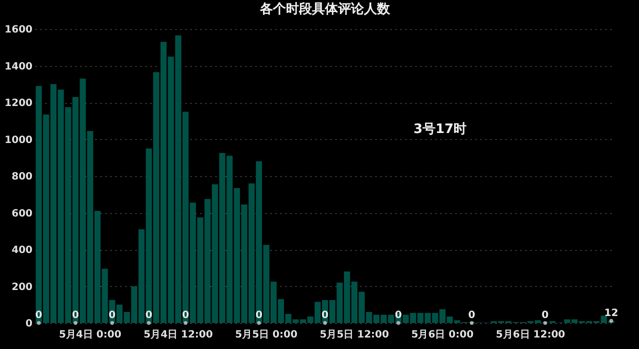 This screenshot has width=639, height=349. Describe the element at coordinates (355, 335) in the screenshot. I see `x-tick-label: 5月5日 12:00` at that location.